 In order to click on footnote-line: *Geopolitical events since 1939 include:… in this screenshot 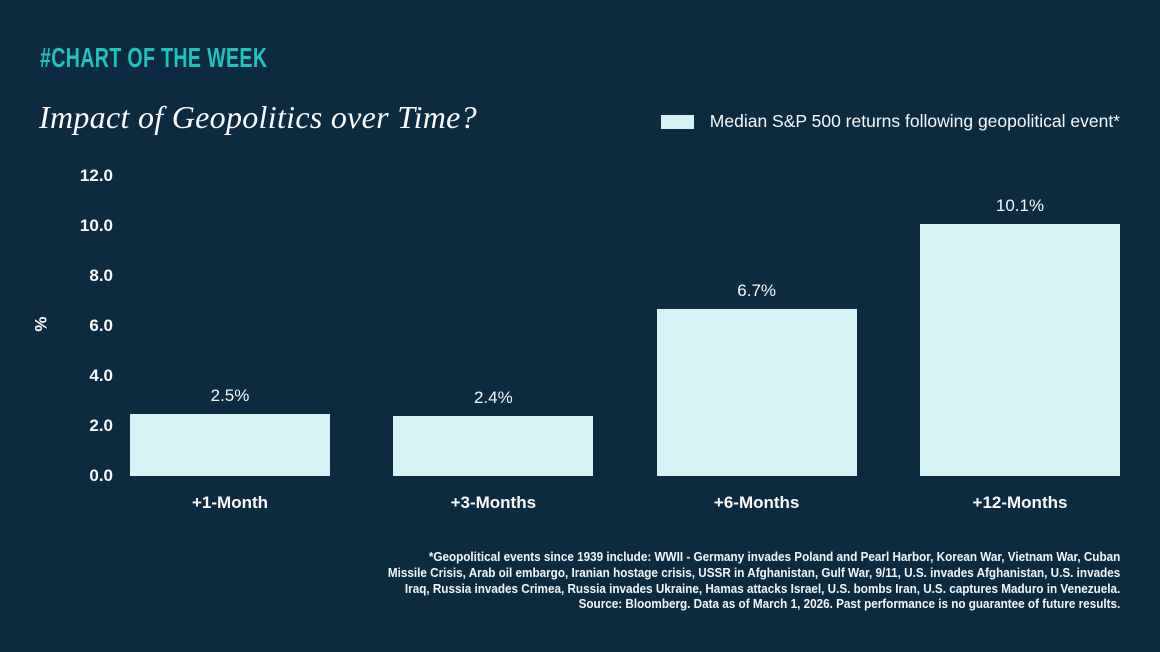, I will do `click(774, 556)`.